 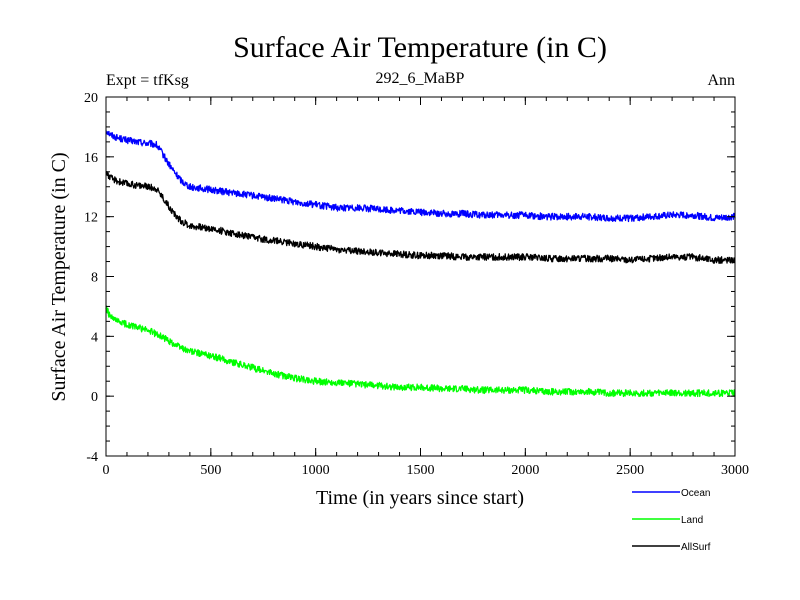 I want to click on y-tick-label: 8, so click(x=94, y=278).